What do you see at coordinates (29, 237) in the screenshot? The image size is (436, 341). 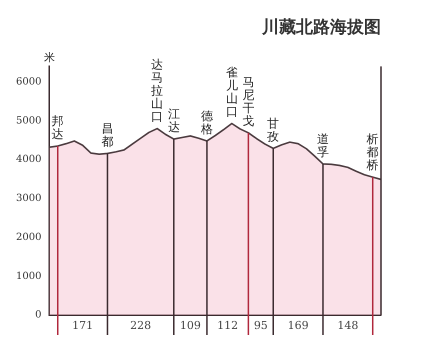 I see `y-tick-label: 2000` at bounding box center [29, 237].